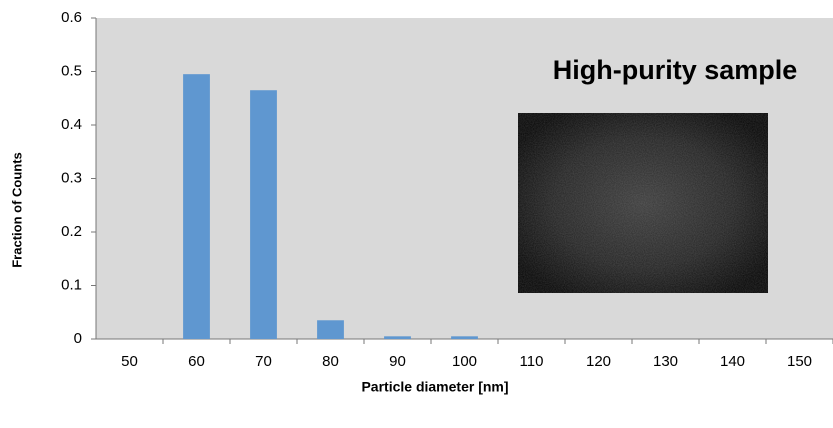 This screenshot has width=833, height=428. What do you see at coordinates (665, 361) in the screenshot?
I see `x-tick-label: 130` at bounding box center [665, 361].